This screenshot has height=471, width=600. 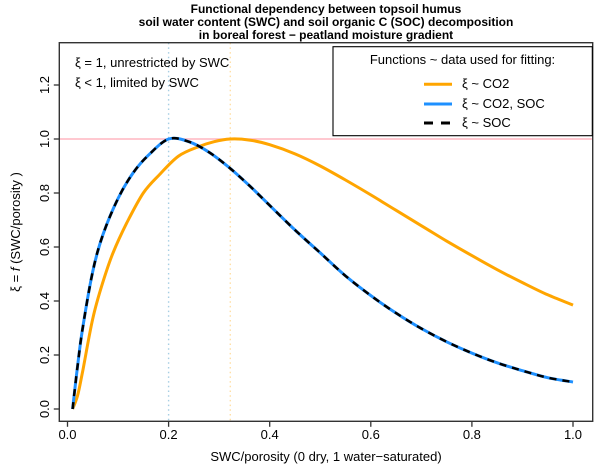 I want to click on x-tick-label: 1.0, so click(x=573, y=434).